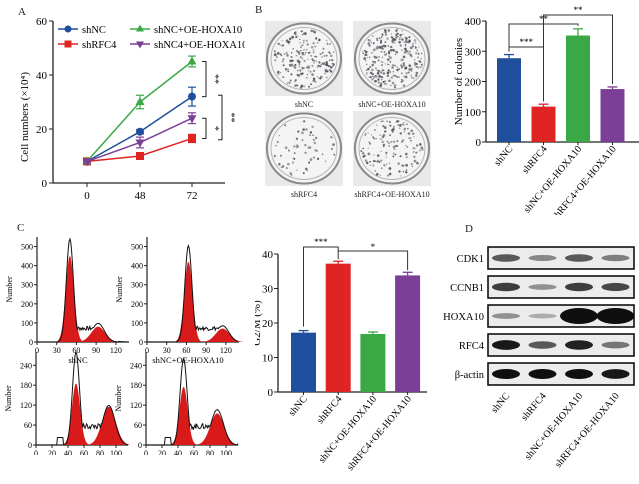  Describe the element at coordinates (178, 452) in the screenshot. I see `x-tick-label: 40` at that location.